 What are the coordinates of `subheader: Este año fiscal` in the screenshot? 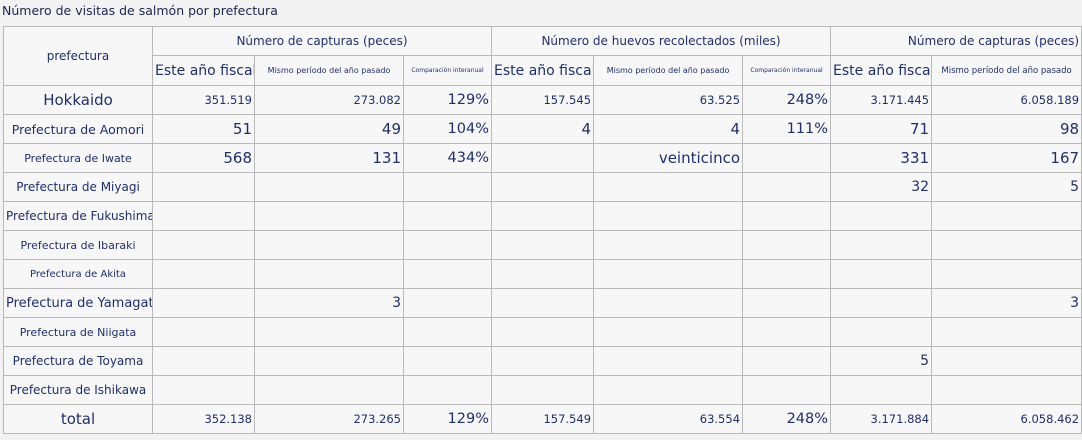 It's located at (881, 70).